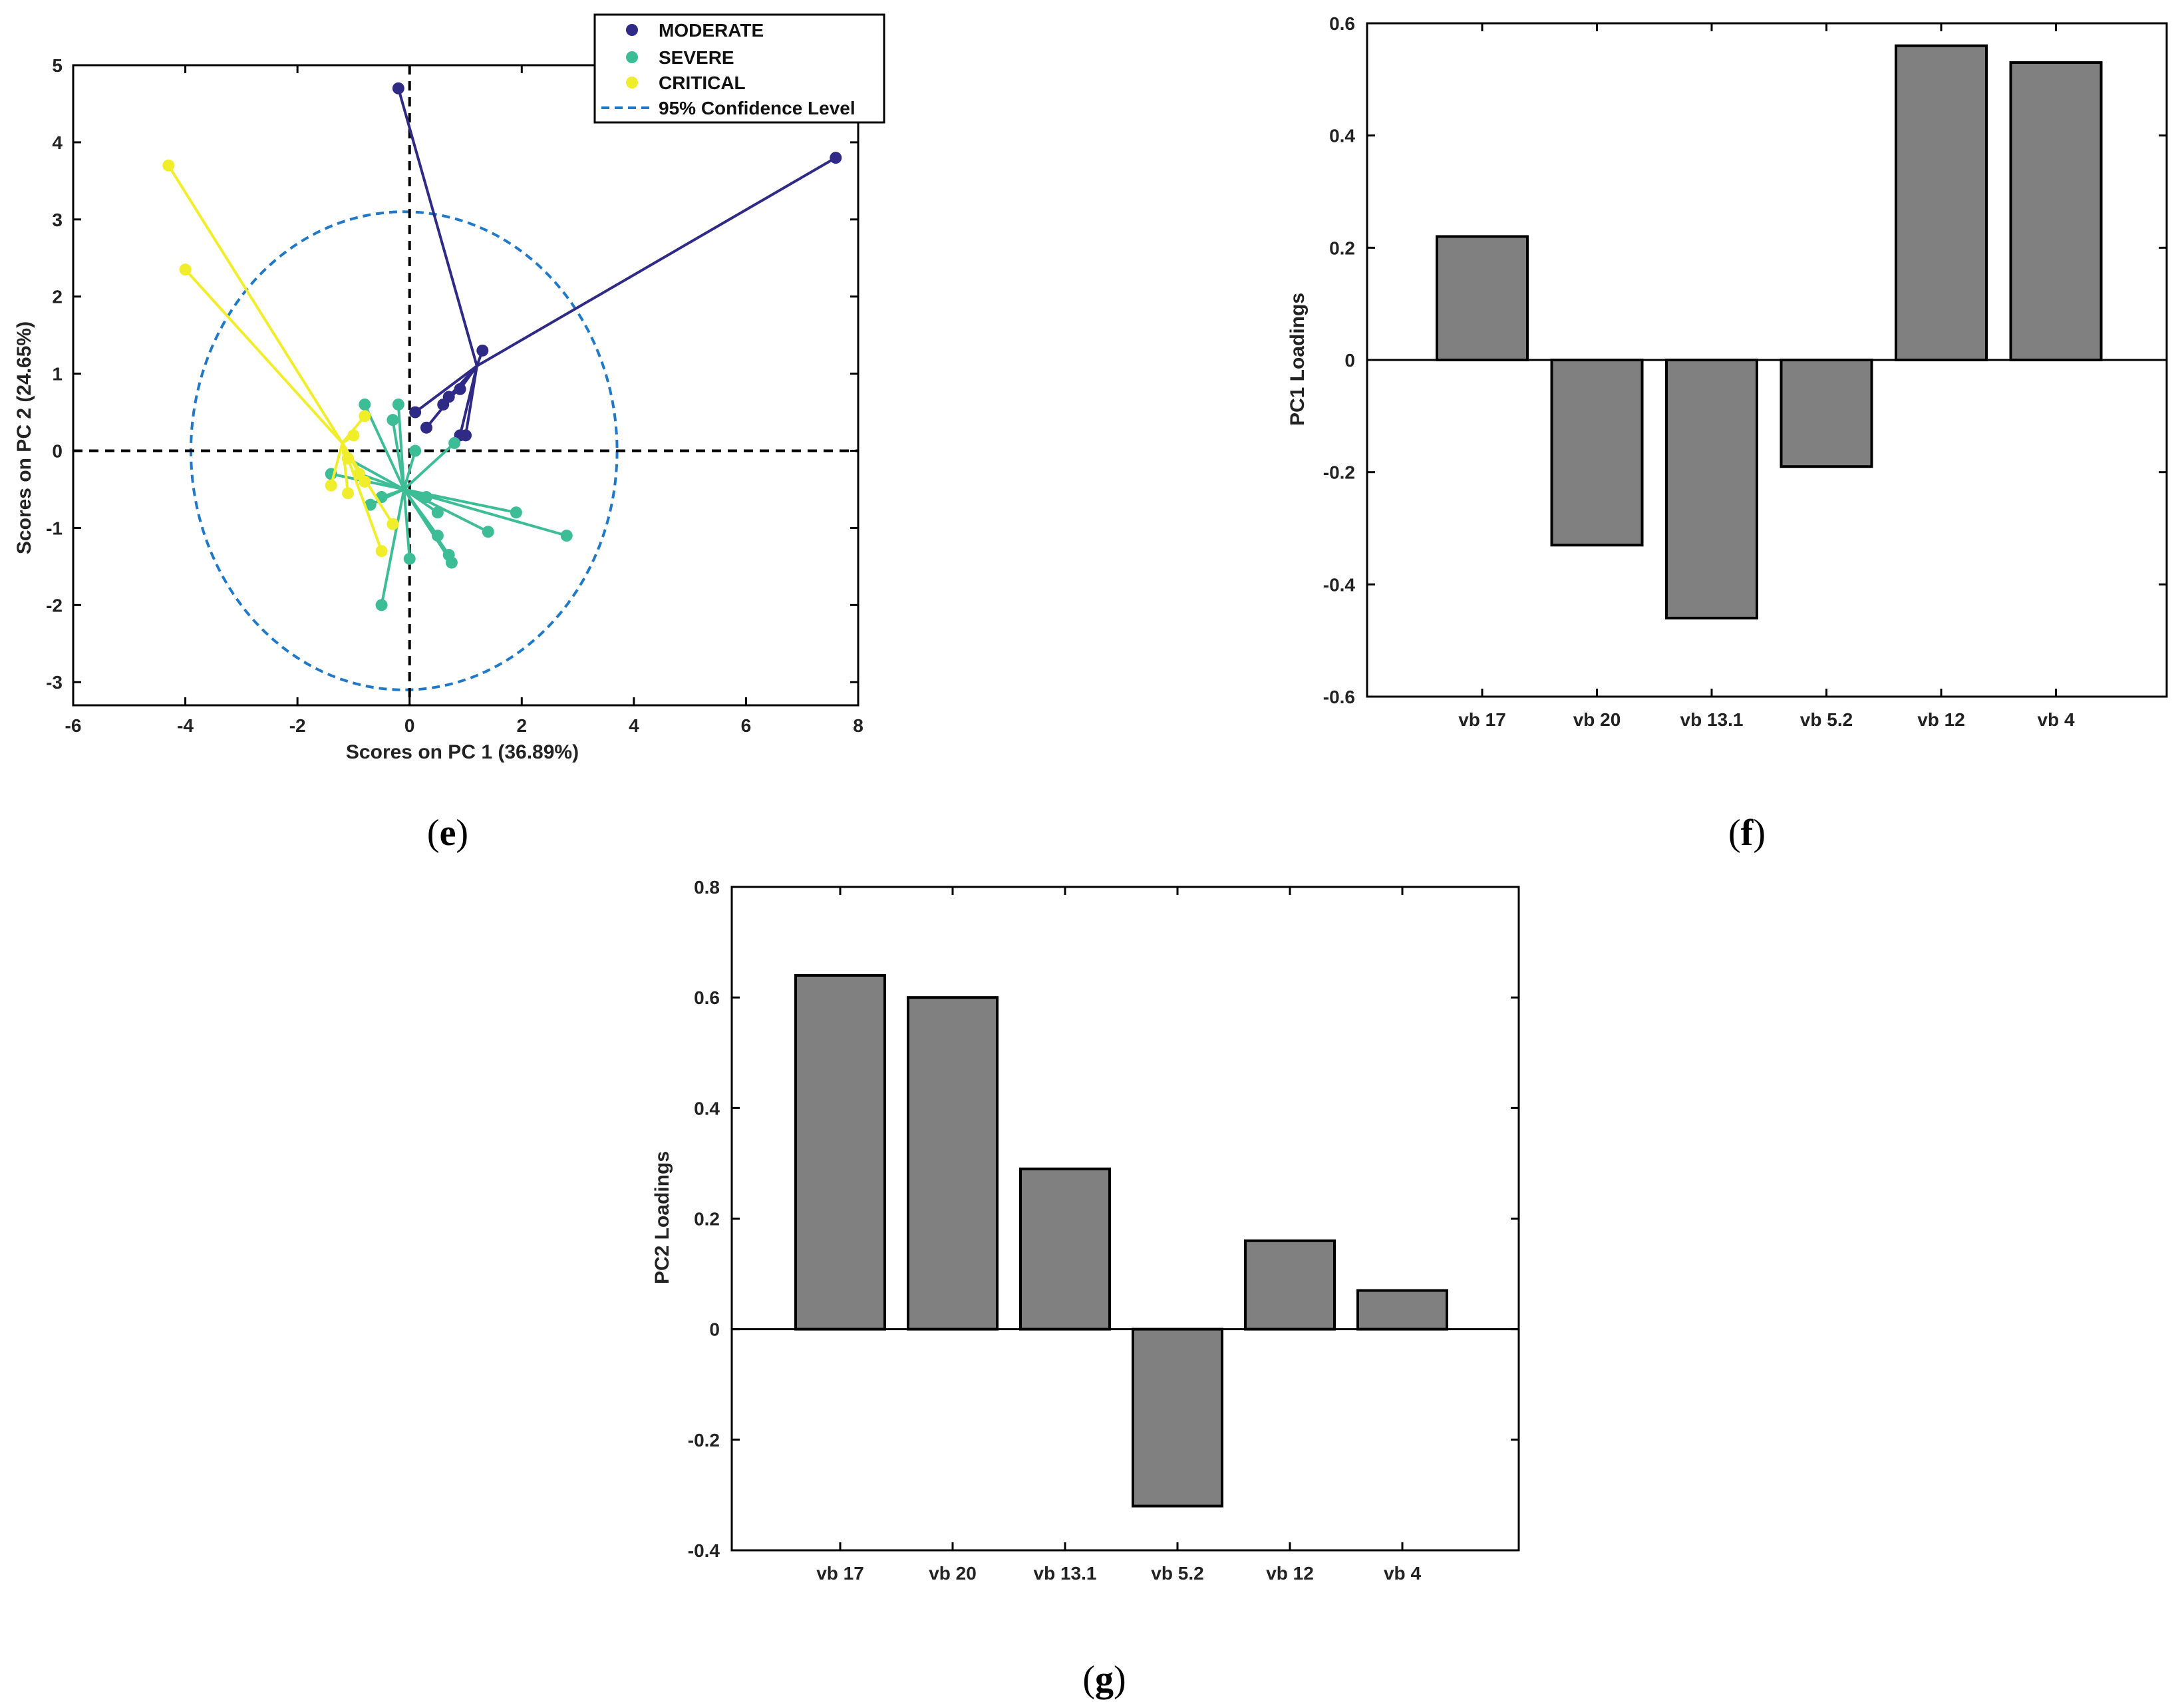 This screenshot has width=2184, height=1702. What do you see at coordinates (1826, 719) in the screenshot?
I see `pc1-category-label: vb 5.2` at bounding box center [1826, 719].